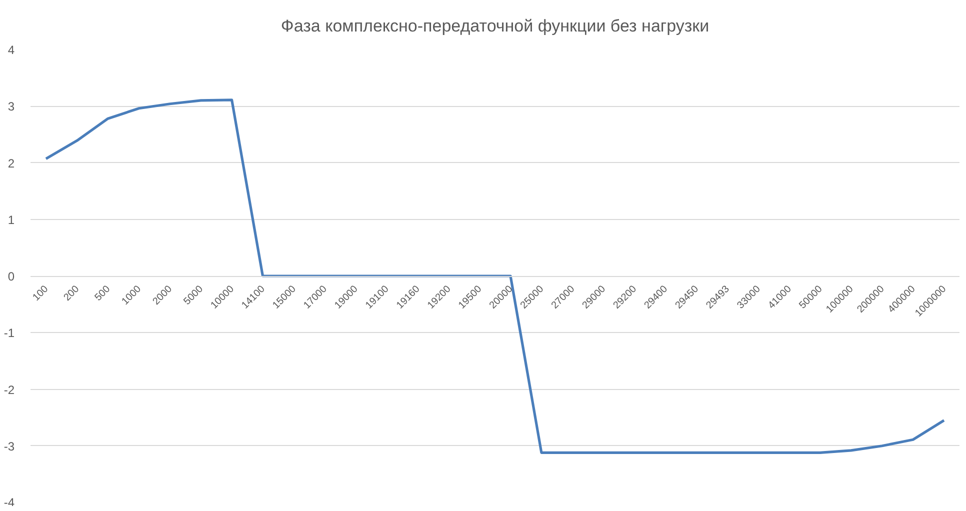  I want to click on y-tick-label: -2, so click(9, 389).